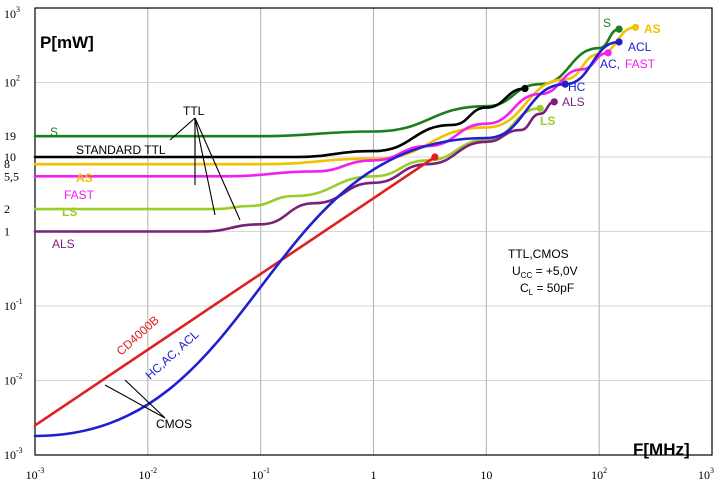 This screenshot has width=723, height=491. I want to click on label-standard-ttl: STANDARD TTL, so click(121, 150).